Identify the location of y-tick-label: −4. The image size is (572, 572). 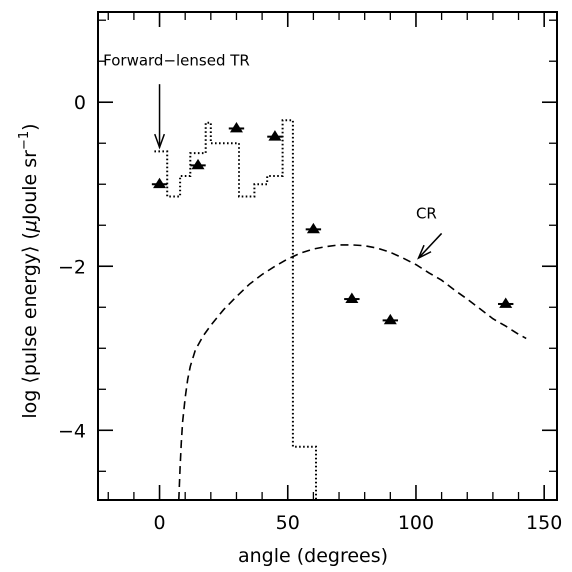
(72, 431).